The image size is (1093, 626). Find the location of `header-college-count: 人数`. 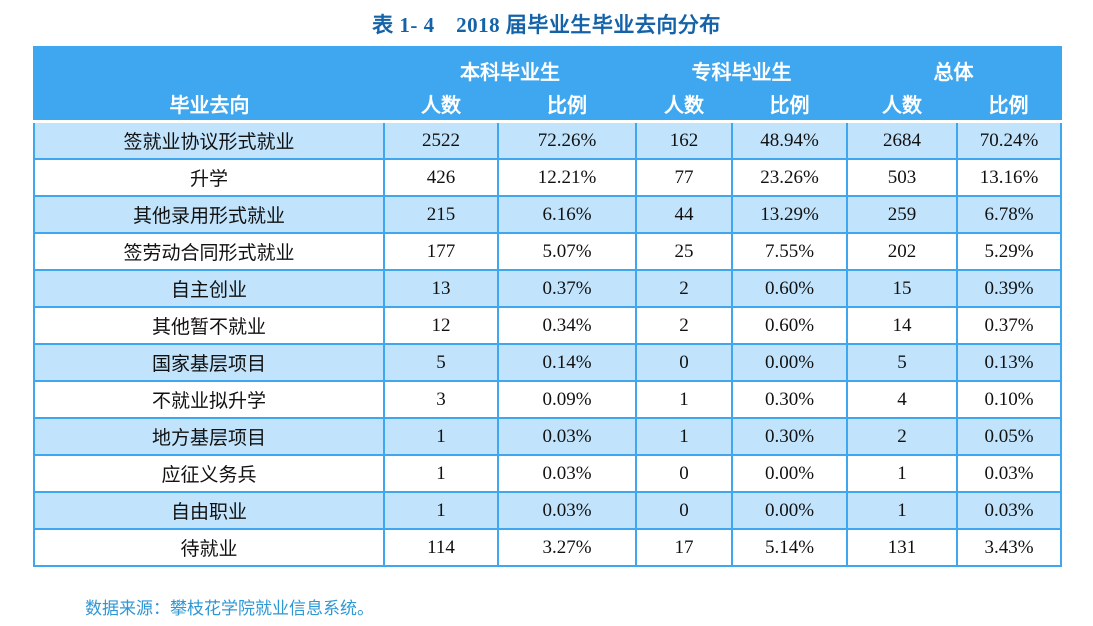

header-college-count: 人数 is located at coordinates (684, 104).